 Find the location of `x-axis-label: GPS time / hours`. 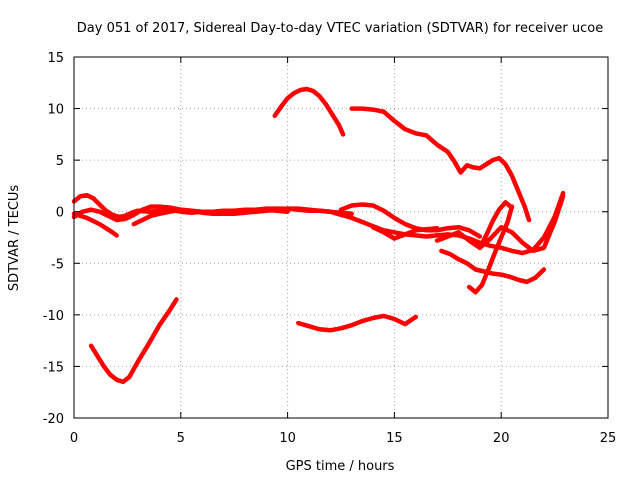

x-axis-label: GPS time / hours is located at coordinates (340, 466).